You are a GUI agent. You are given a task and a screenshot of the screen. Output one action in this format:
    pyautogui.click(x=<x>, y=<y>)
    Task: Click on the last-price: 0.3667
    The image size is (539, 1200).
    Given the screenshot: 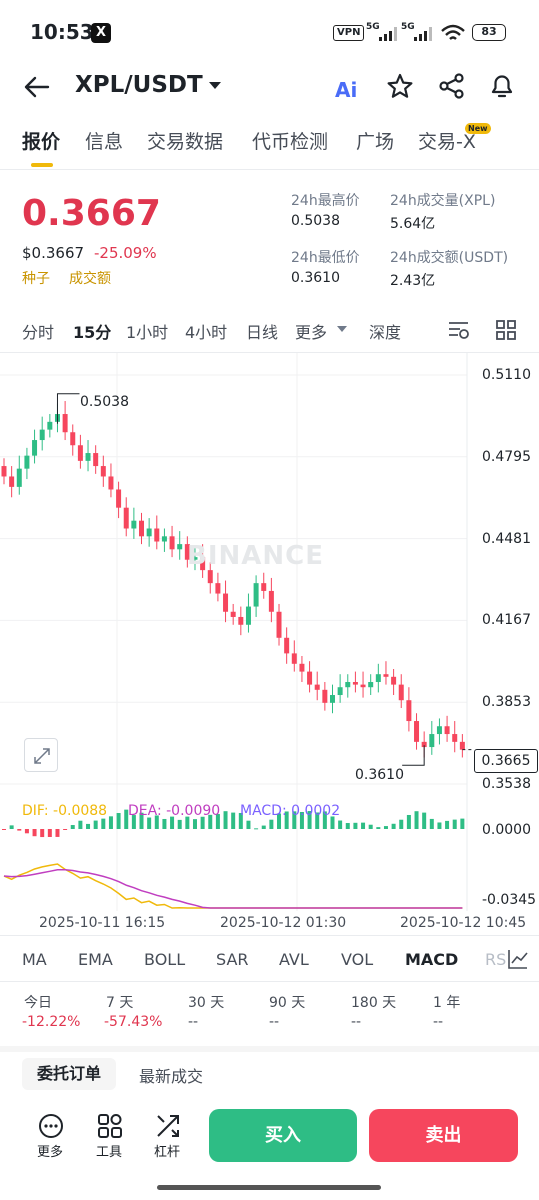 What is the action you would take?
    pyautogui.click(x=91, y=213)
    